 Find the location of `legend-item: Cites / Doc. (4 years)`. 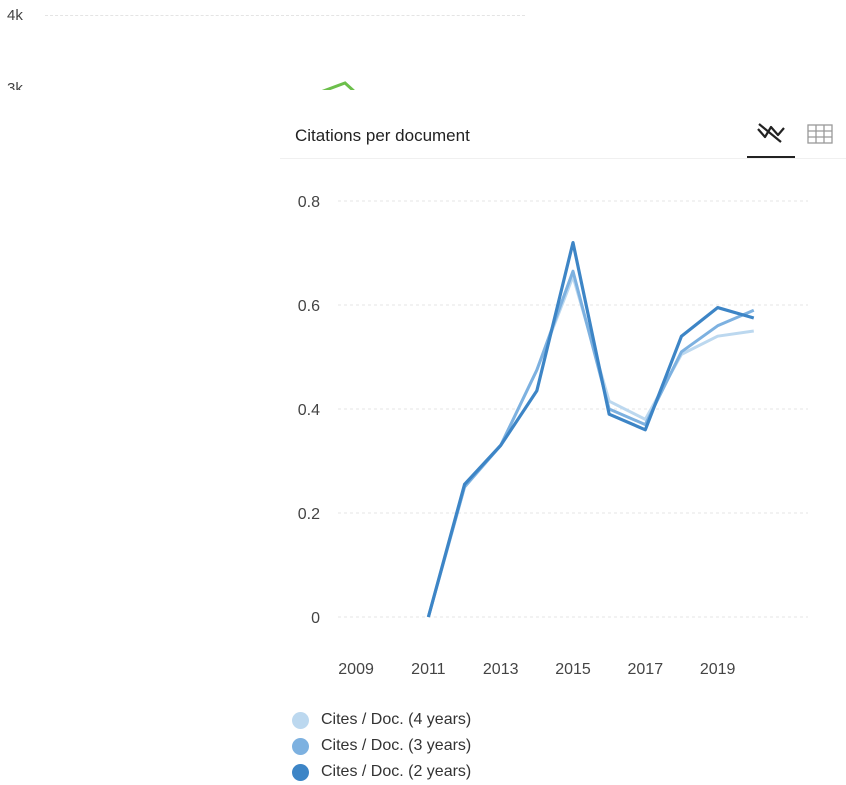

legend-item: Cites / Doc. (4 years) is located at coordinates (381, 720).